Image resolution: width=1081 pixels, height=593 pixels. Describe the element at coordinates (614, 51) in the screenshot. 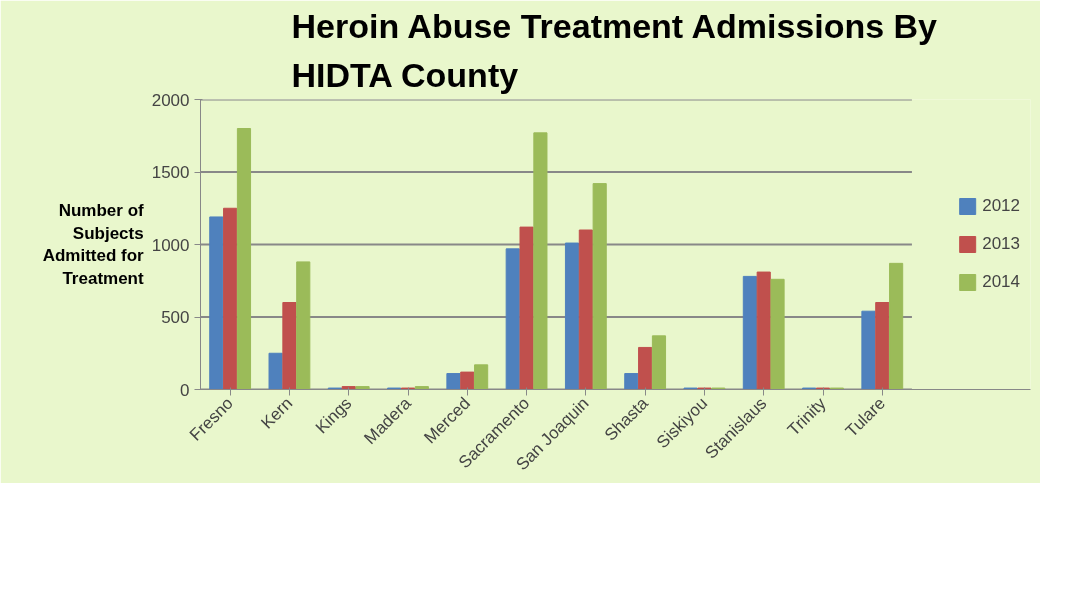

I see `chart-title: Heroin Abuse Treatment Admissions By HIDTA County` at that location.